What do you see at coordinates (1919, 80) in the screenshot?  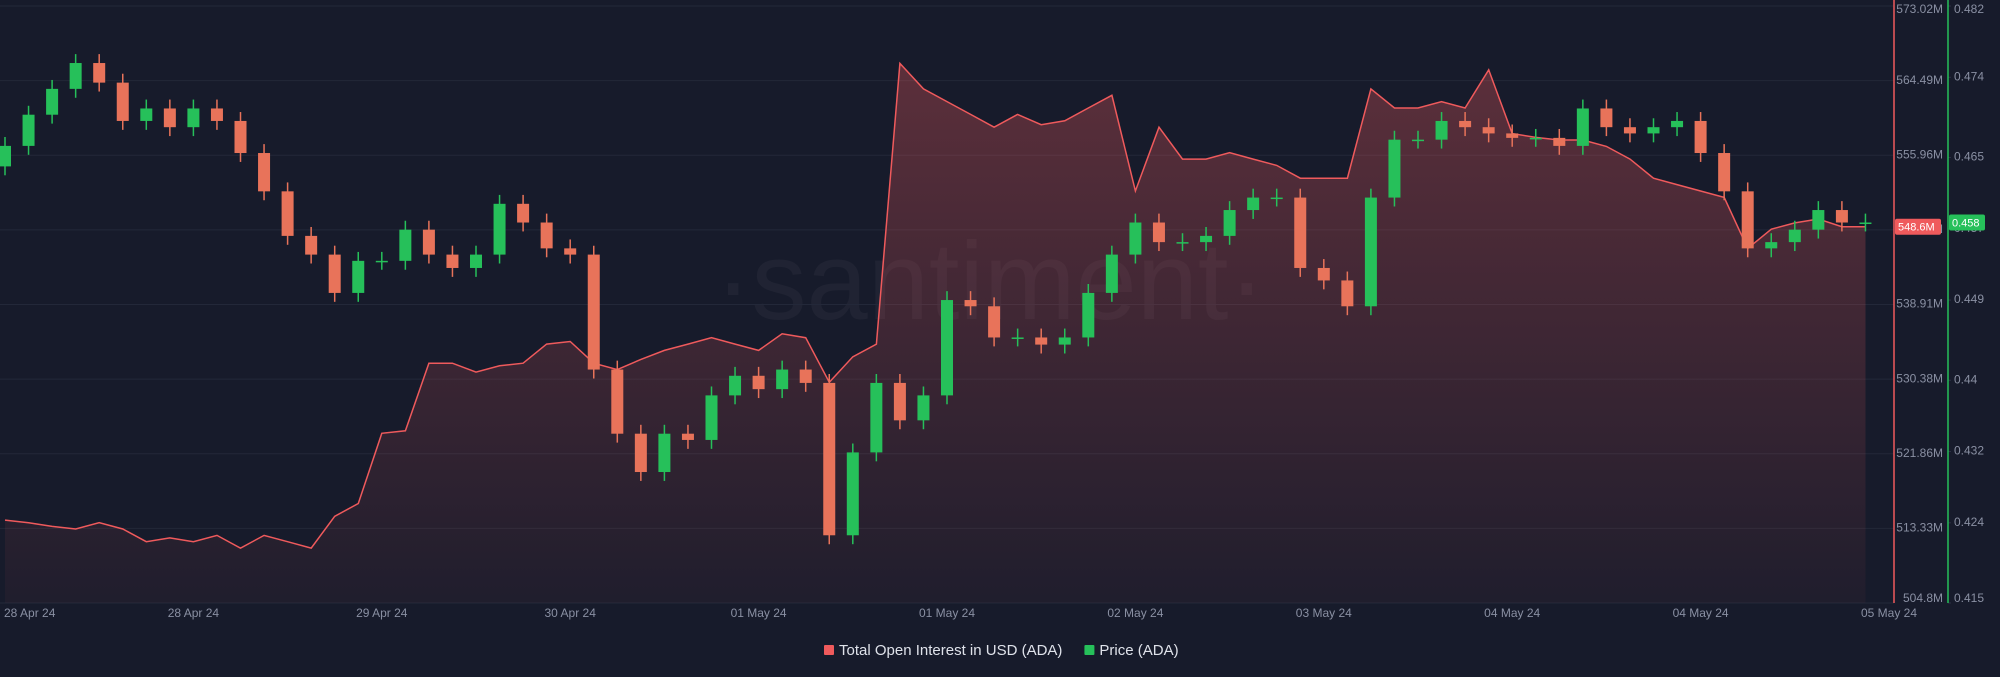 I see `y-tick-label: 564.49M` at bounding box center [1919, 80].